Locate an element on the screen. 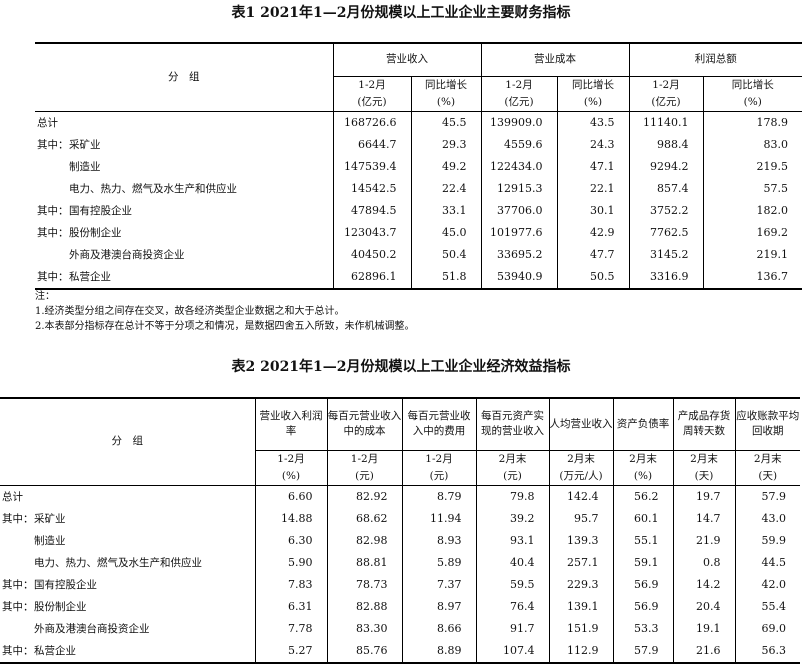 This screenshot has width=802, height=670. table-cell: 8.89 is located at coordinates (438, 651).